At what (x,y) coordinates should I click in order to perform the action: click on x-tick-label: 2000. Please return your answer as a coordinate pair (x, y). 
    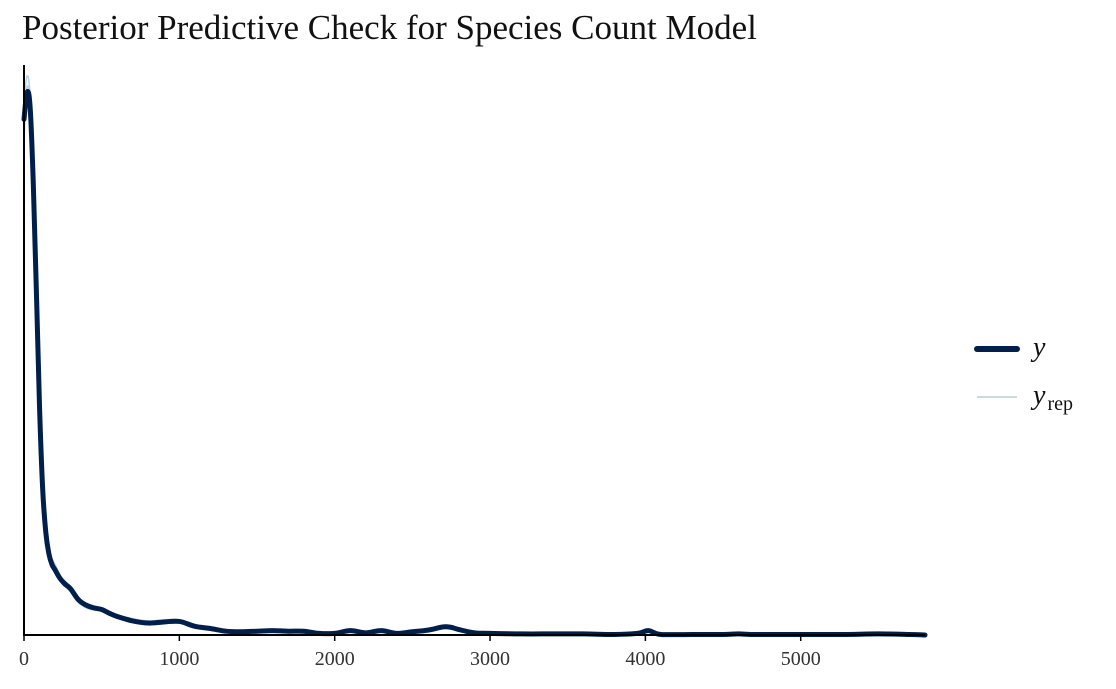
    Looking at the image, I should click on (335, 659).